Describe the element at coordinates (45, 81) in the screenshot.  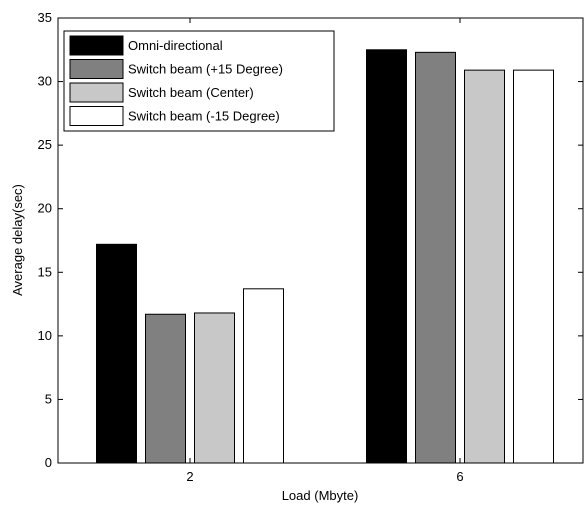
I see `y-tick-label: 30` at that location.